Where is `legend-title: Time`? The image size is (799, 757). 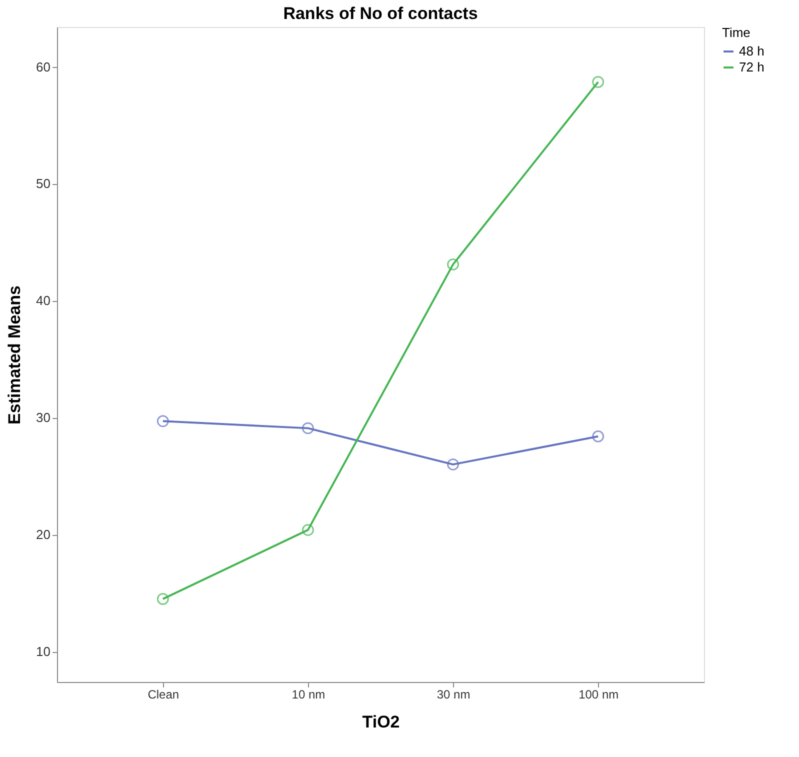
legend-title: Time is located at coordinates (736, 32).